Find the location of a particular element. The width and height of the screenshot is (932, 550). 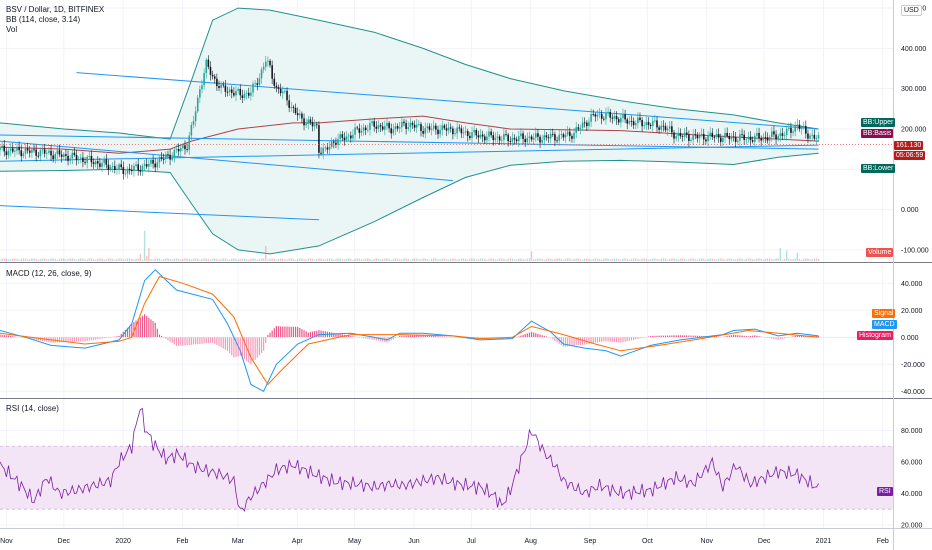

price-axis-label: 20.000 is located at coordinates (912, 311).